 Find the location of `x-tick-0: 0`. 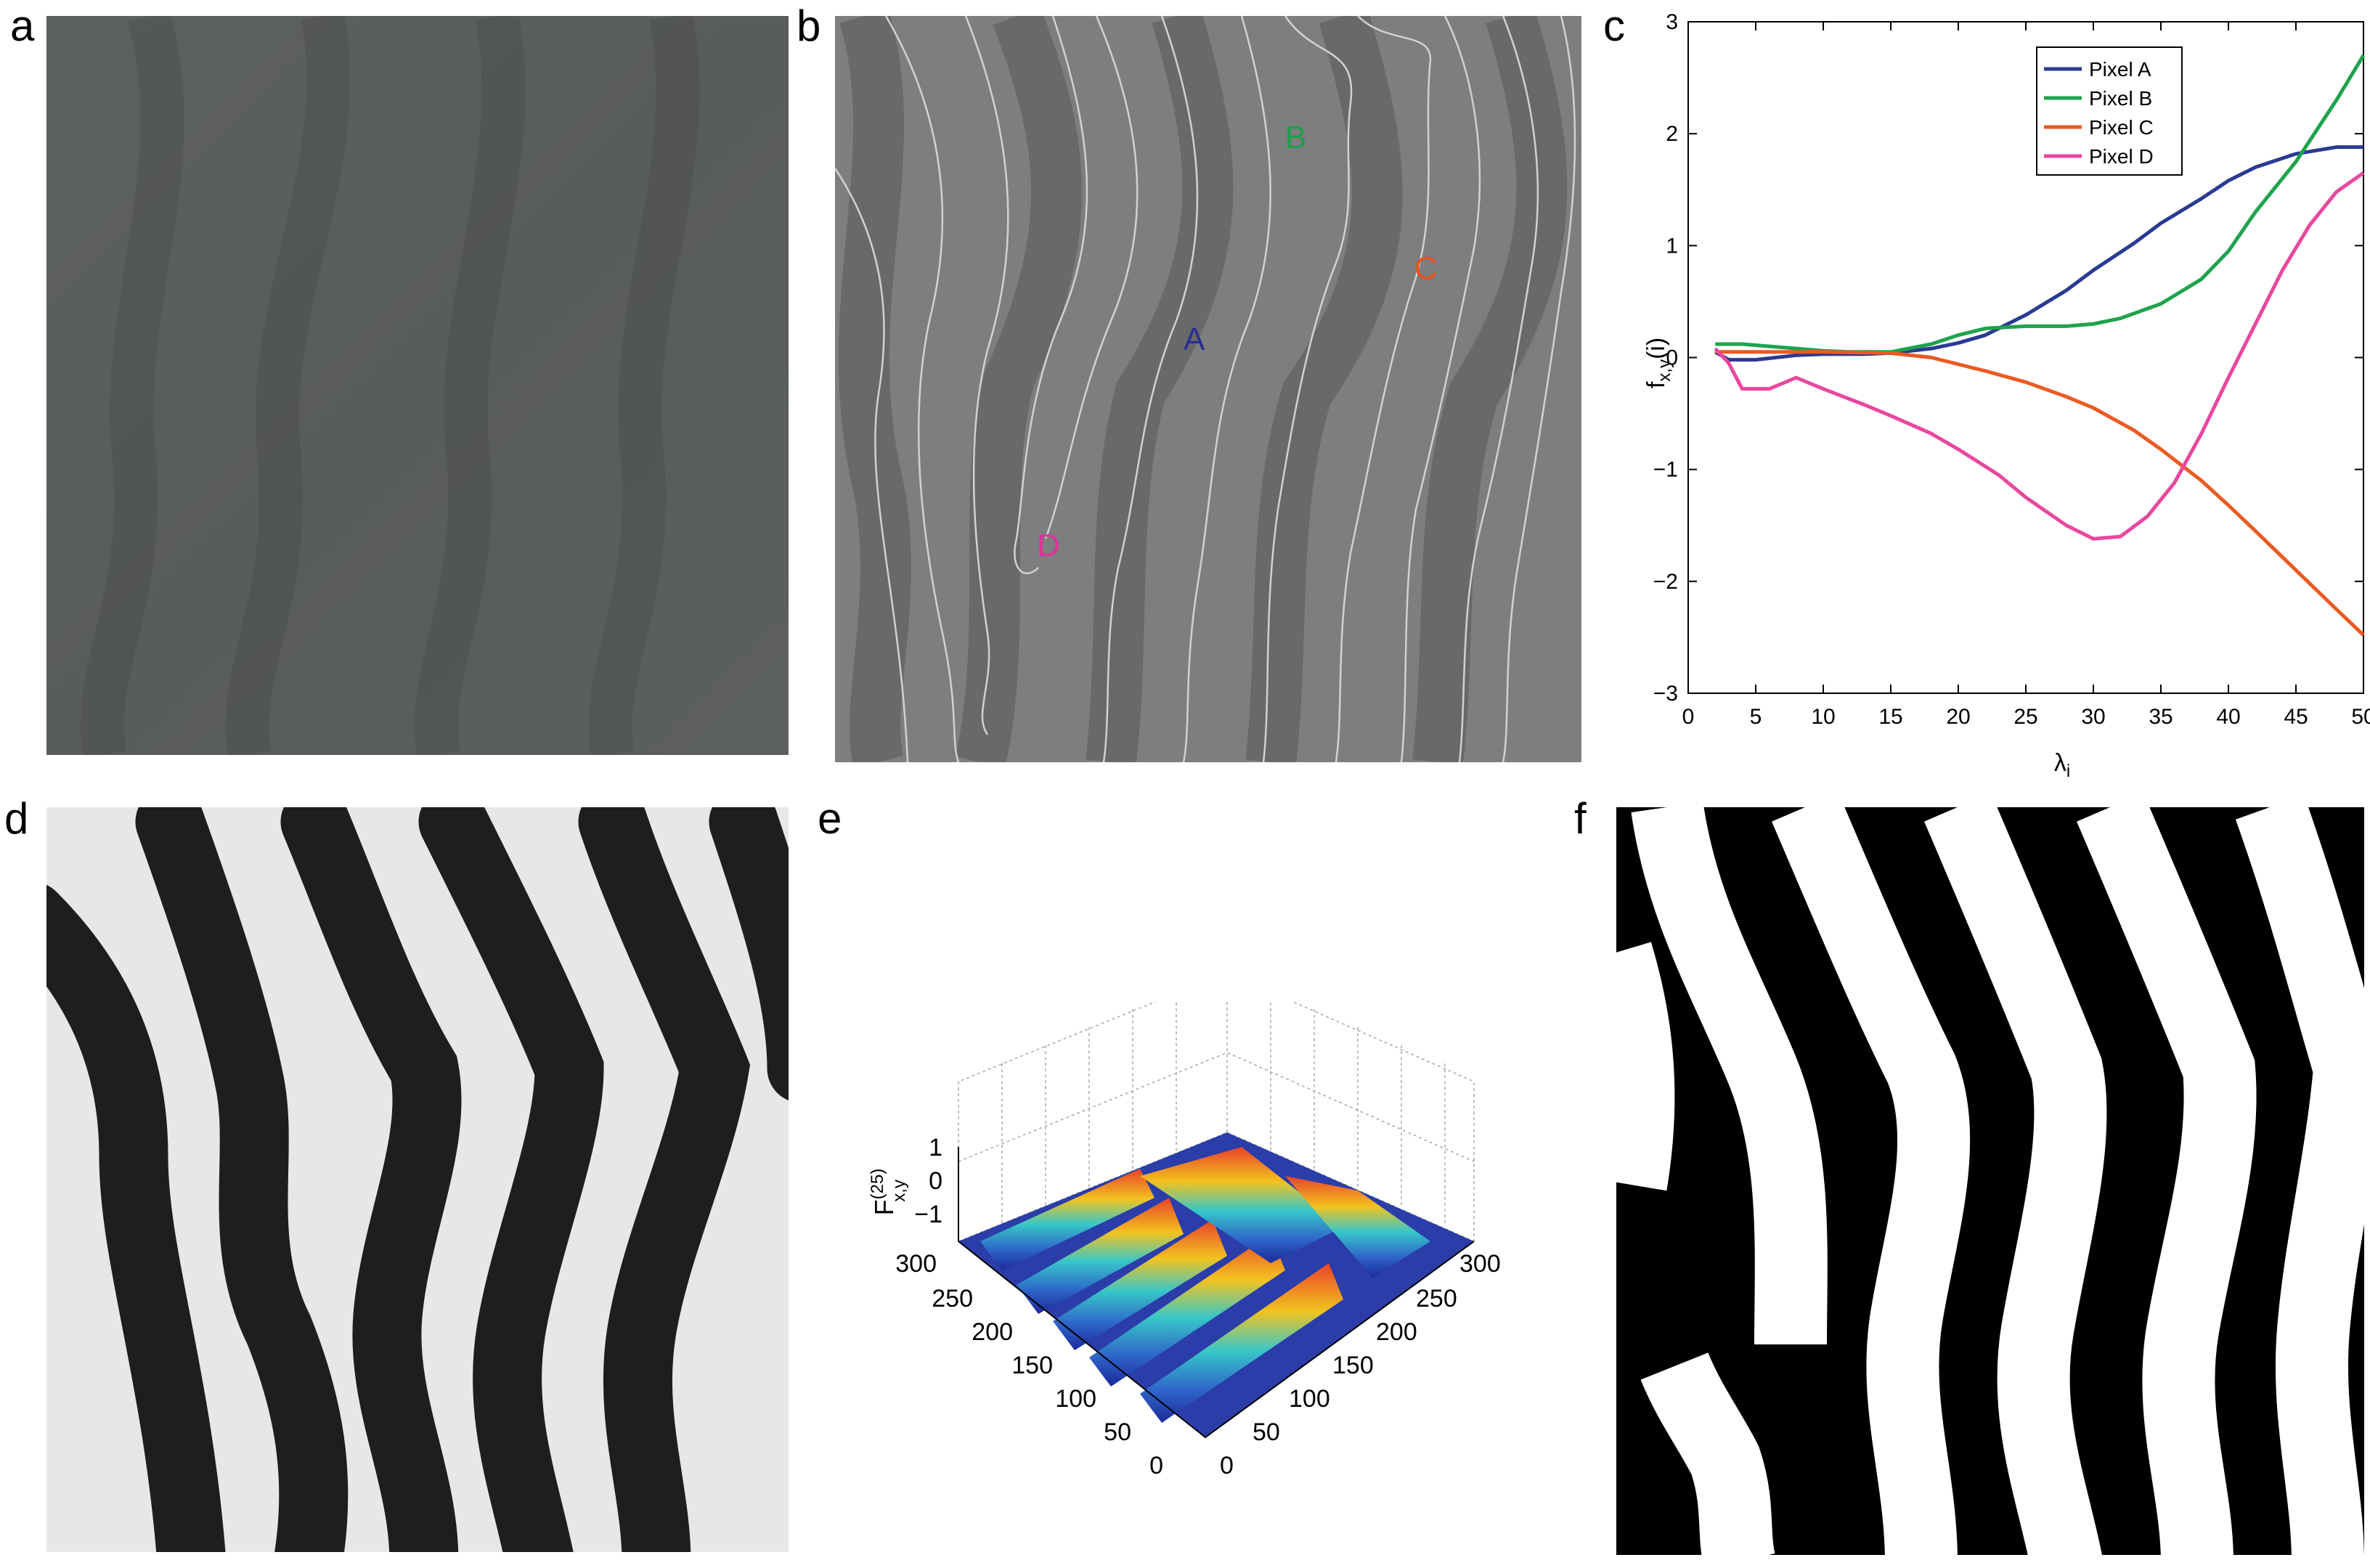

x-tick-0: 0 is located at coordinates (1227, 1466).